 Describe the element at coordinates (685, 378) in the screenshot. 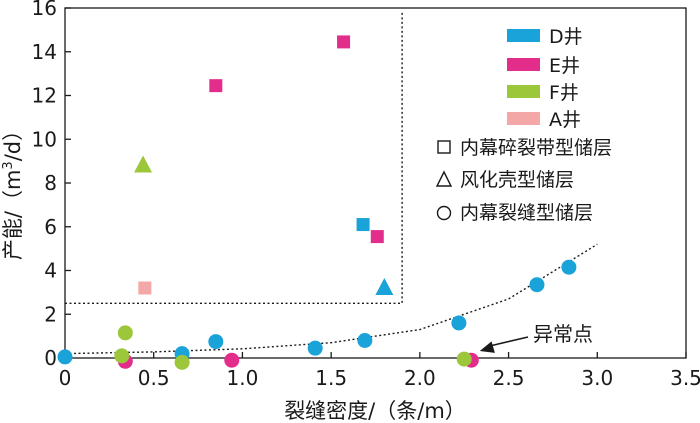

I see `x-tick-label: 3.5` at that location.